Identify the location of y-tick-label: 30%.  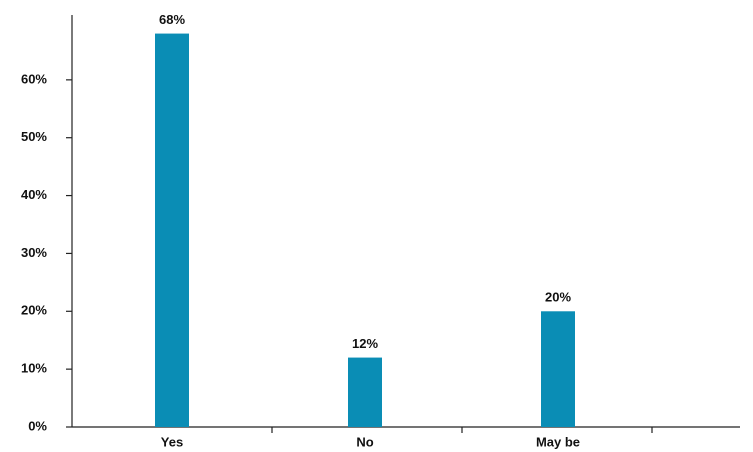
(34, 252).